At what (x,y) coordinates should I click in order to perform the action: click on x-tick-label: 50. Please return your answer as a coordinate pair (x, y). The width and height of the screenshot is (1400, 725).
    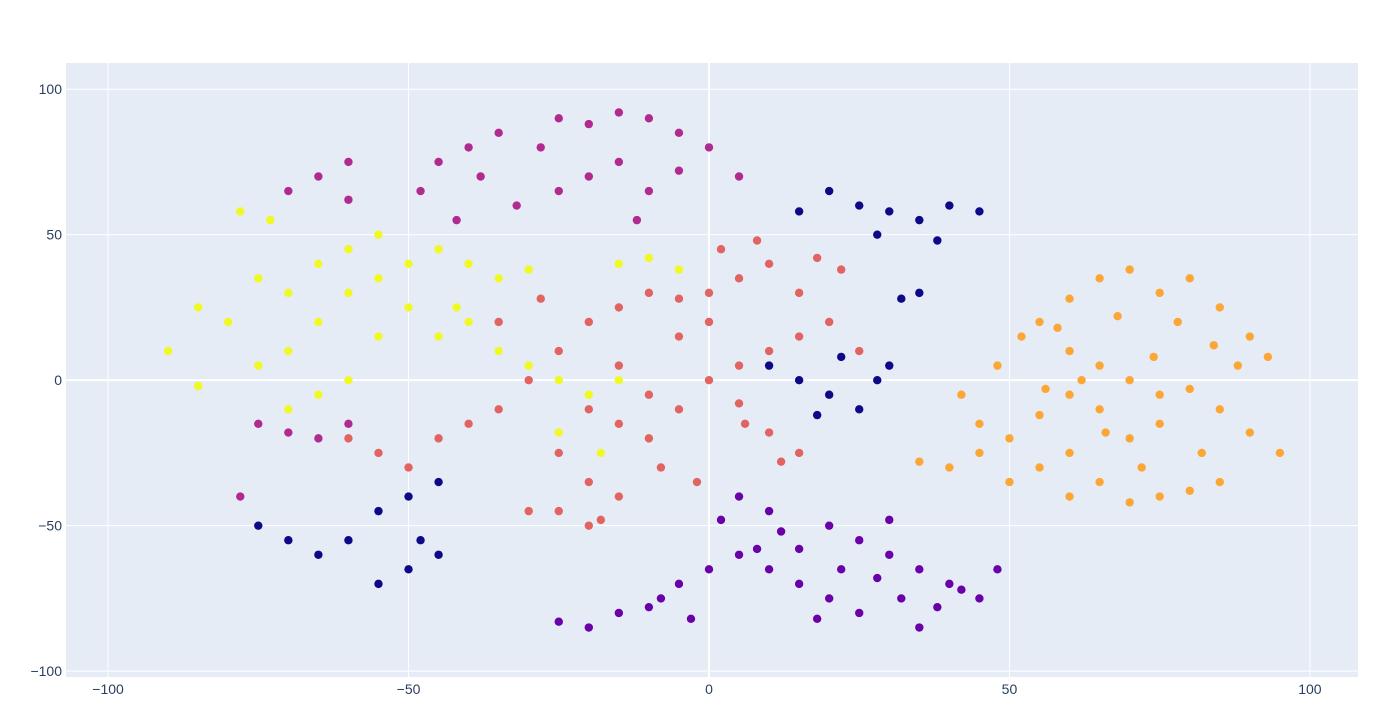
    Looking at the image, I should click on (1010, 689).